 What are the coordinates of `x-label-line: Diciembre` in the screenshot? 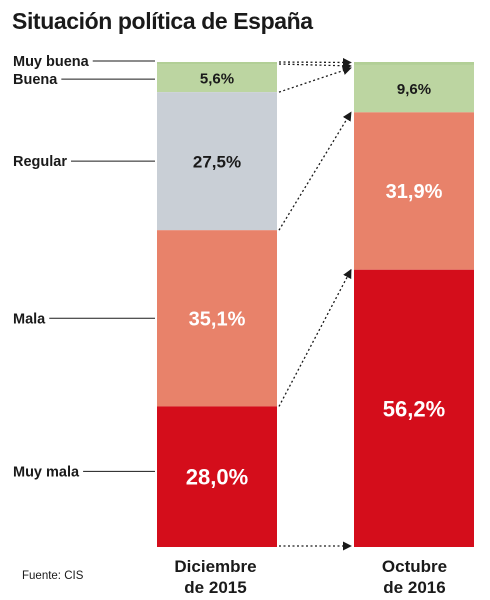 It's located at (215, 566).